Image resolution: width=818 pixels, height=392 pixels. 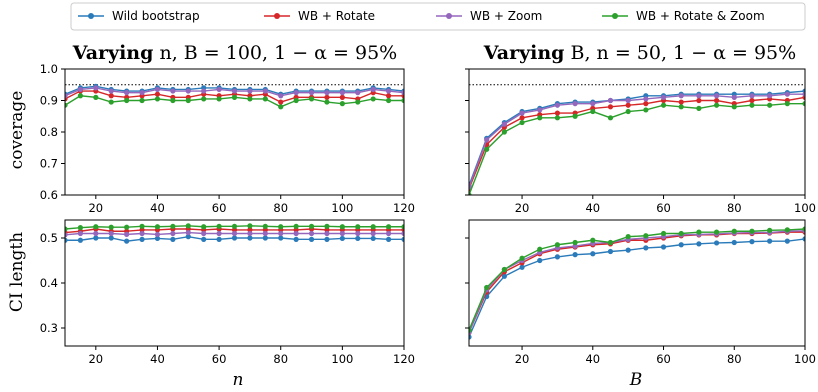 What do you see at coordinates (238, 380) in the screenshot?
I see `n-xlabel: n` at bounding box center [238, 380].